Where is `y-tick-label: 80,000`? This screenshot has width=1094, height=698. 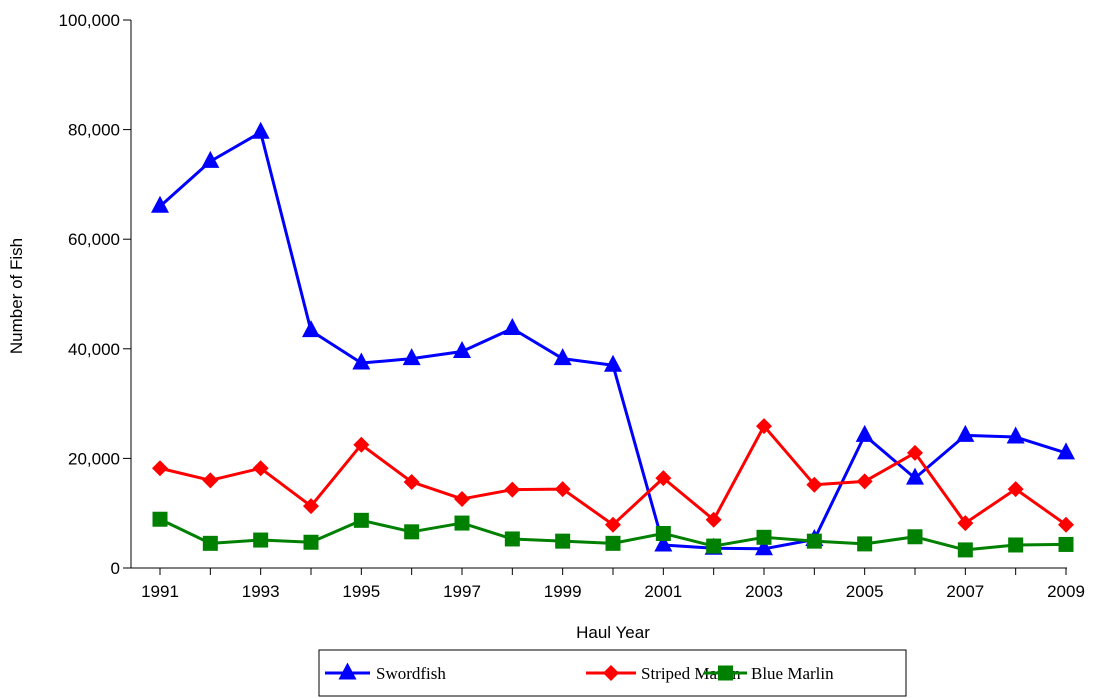
y-tick-label: 80,000 is located at coordinates (94, 130).